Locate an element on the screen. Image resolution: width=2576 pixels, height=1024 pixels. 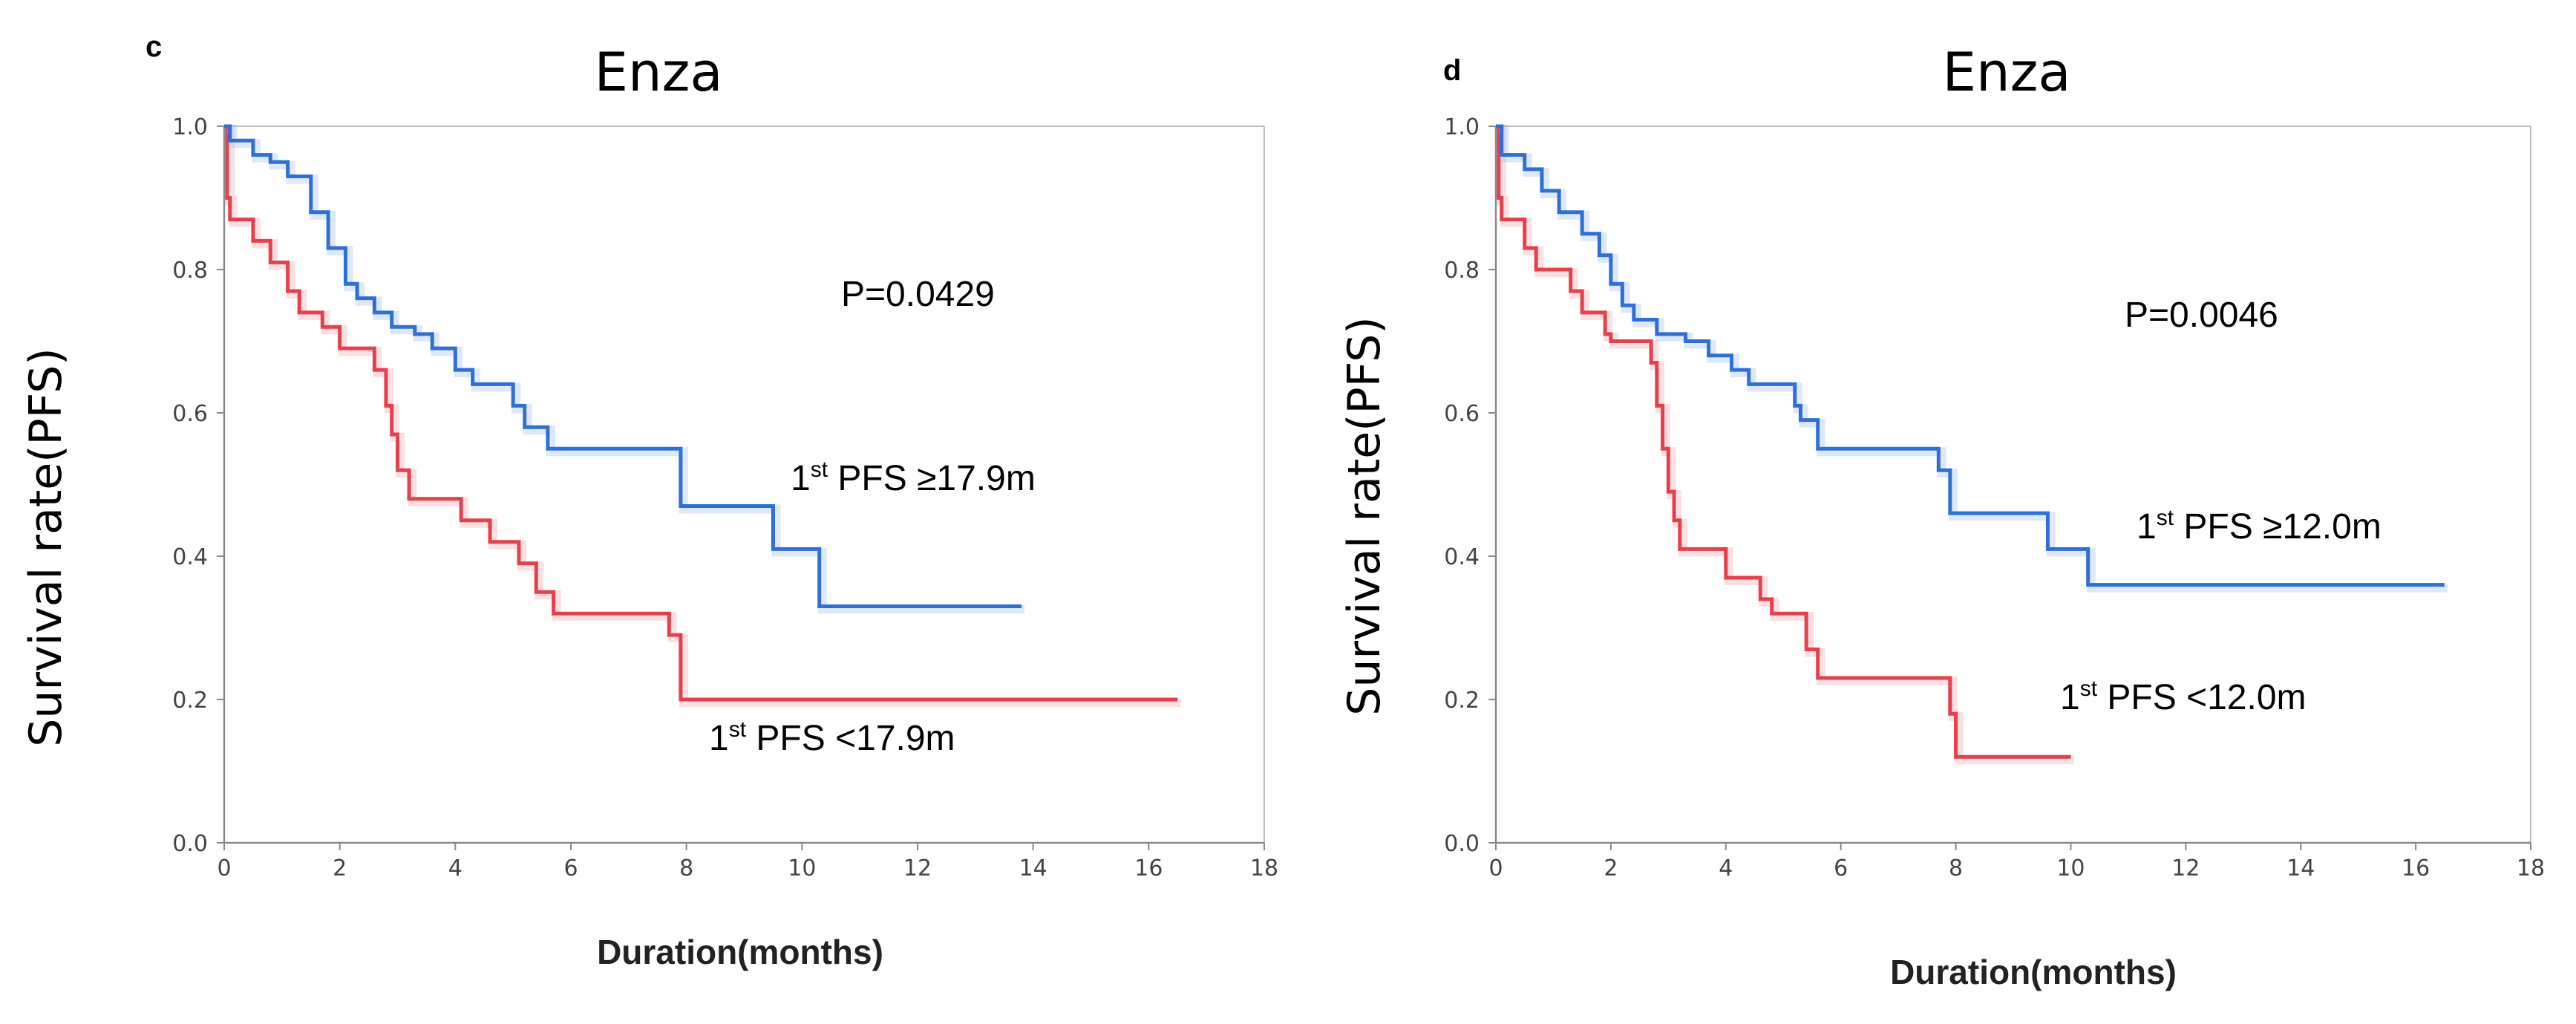
label-text: PFS ≥17.9m is located at coordinates (932, 478).